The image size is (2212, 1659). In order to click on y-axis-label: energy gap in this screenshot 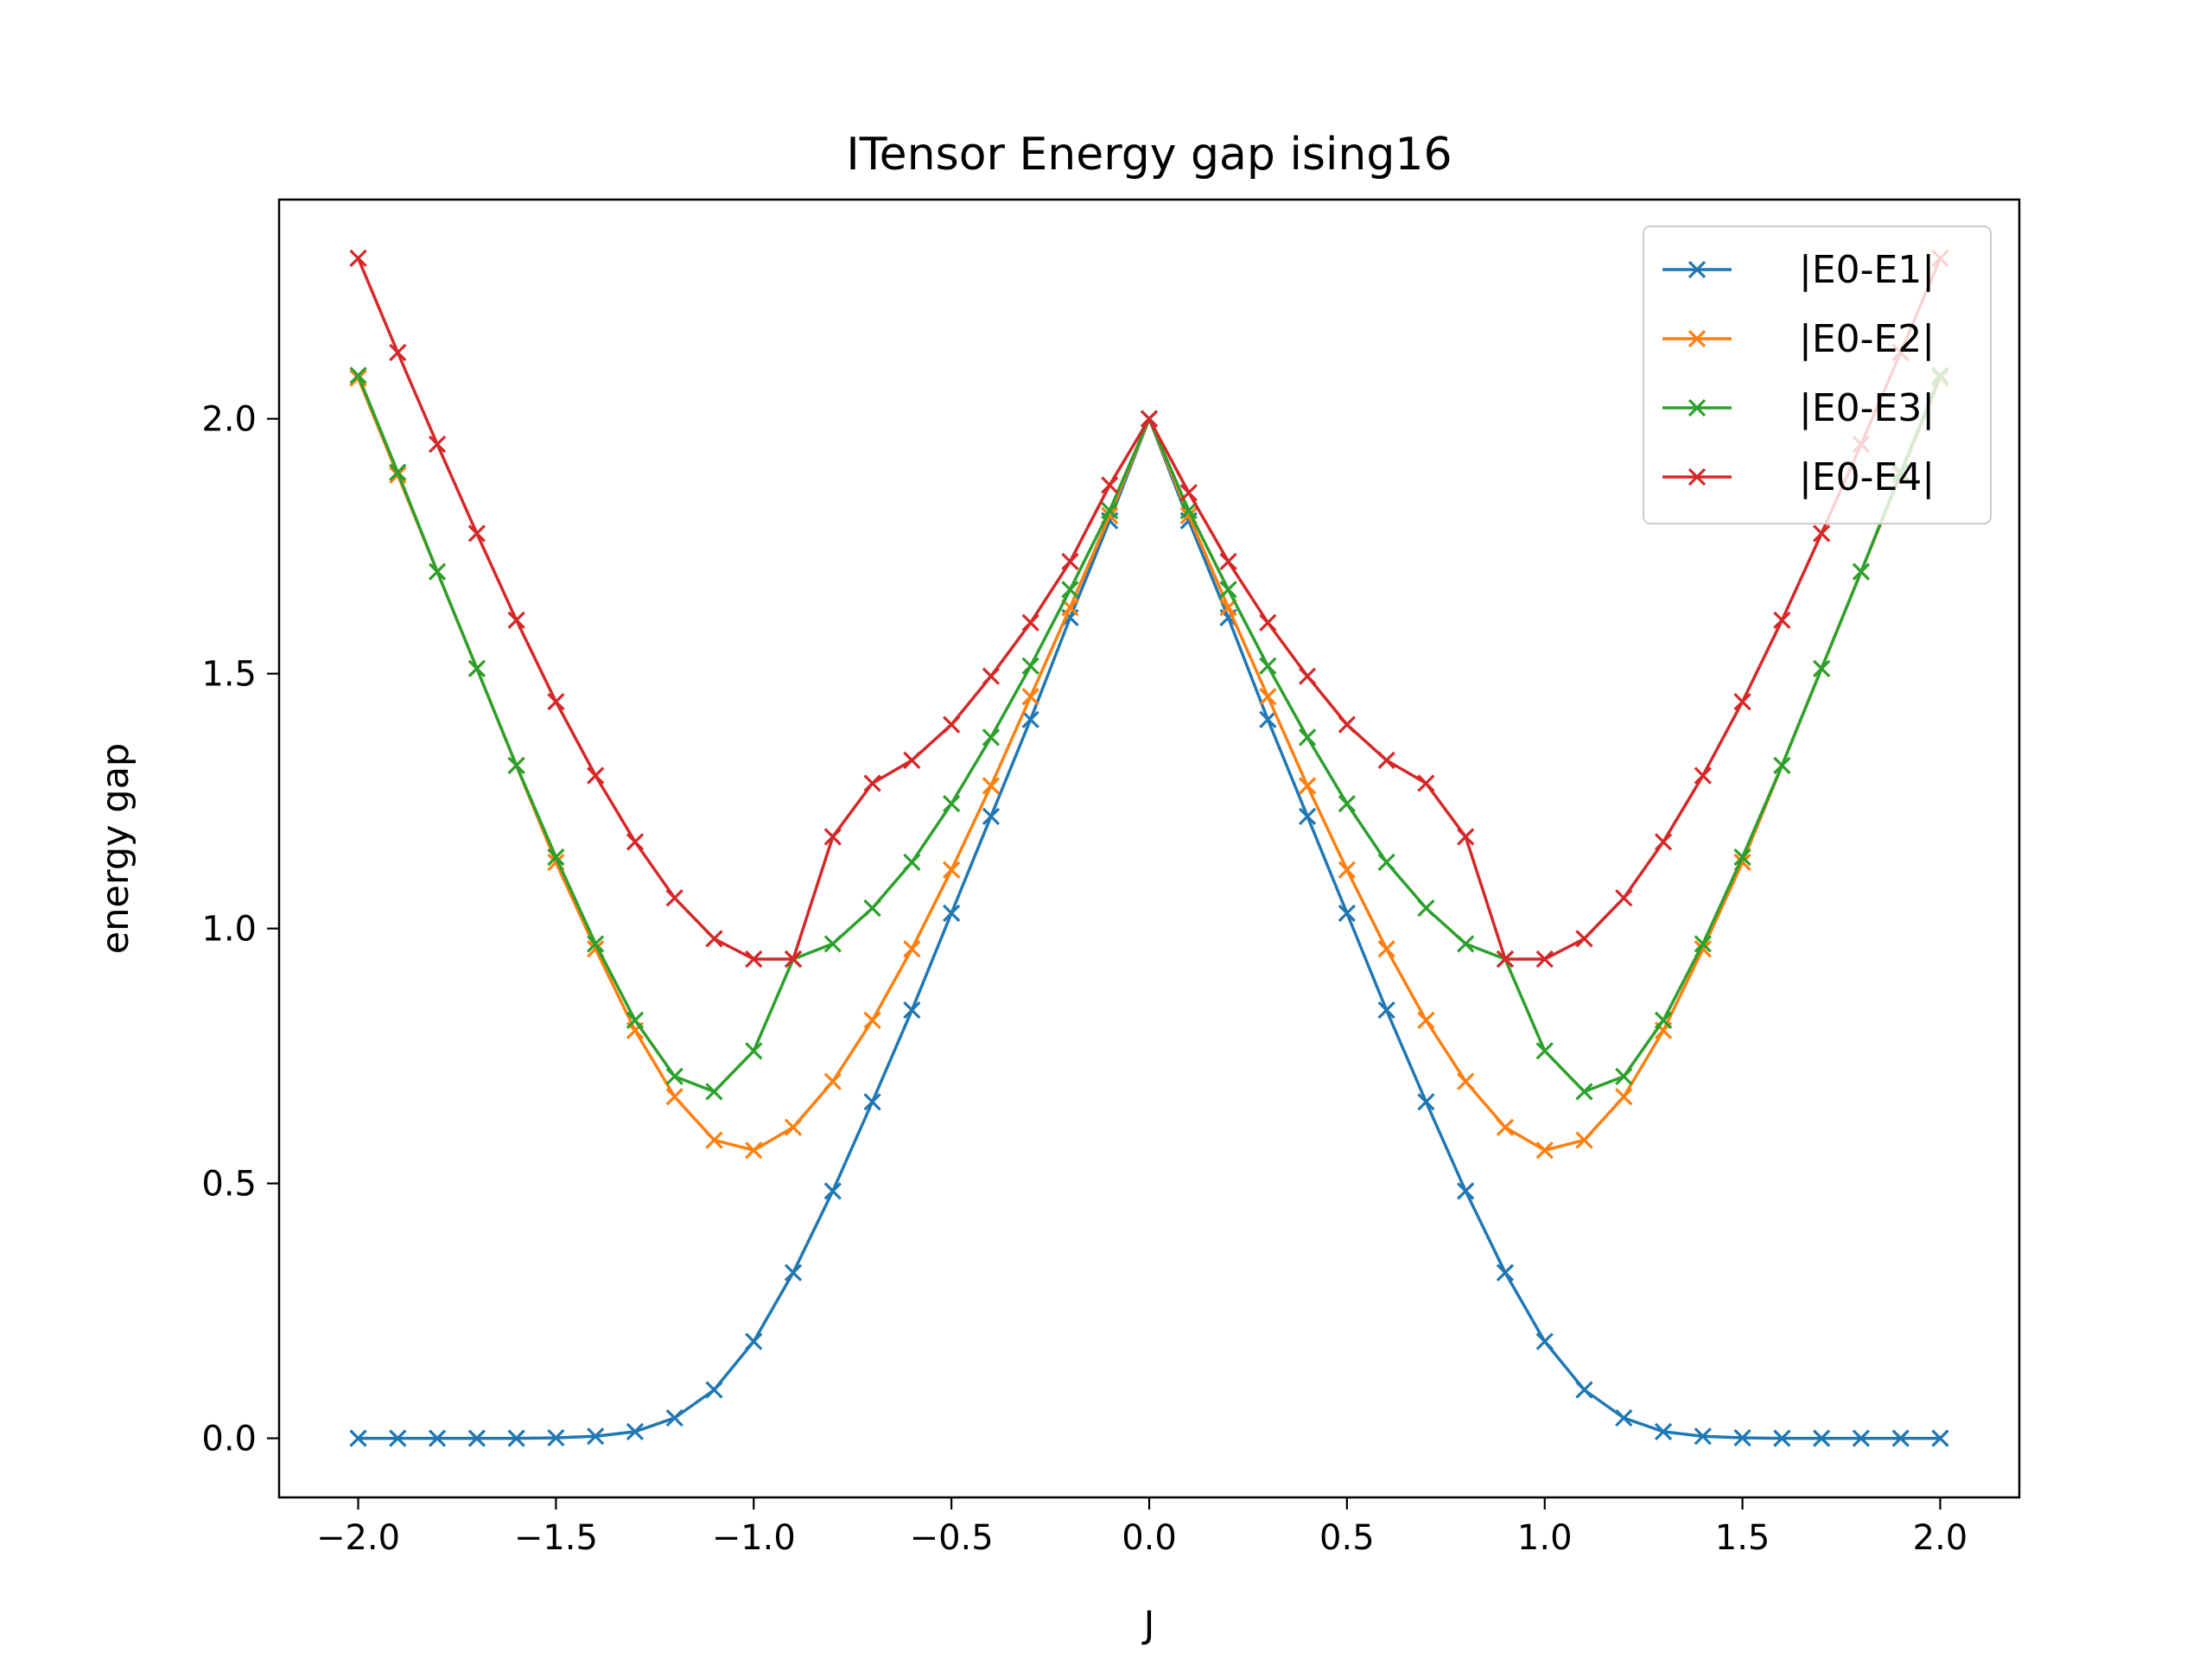, I will do `click(115, 848)`.